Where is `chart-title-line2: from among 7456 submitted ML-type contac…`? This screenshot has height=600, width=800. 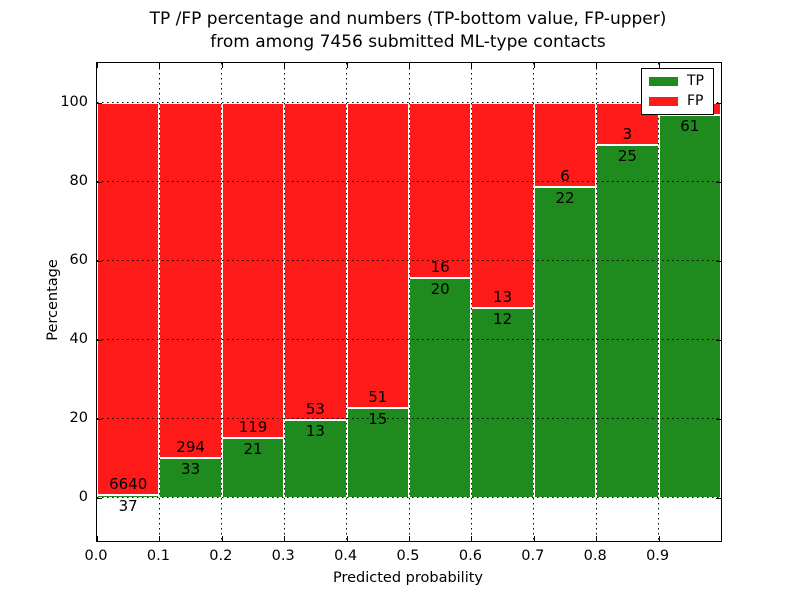 chart-title-line2: from among 7456 submitted ML-type contac… is located at coordinates (408, 42).